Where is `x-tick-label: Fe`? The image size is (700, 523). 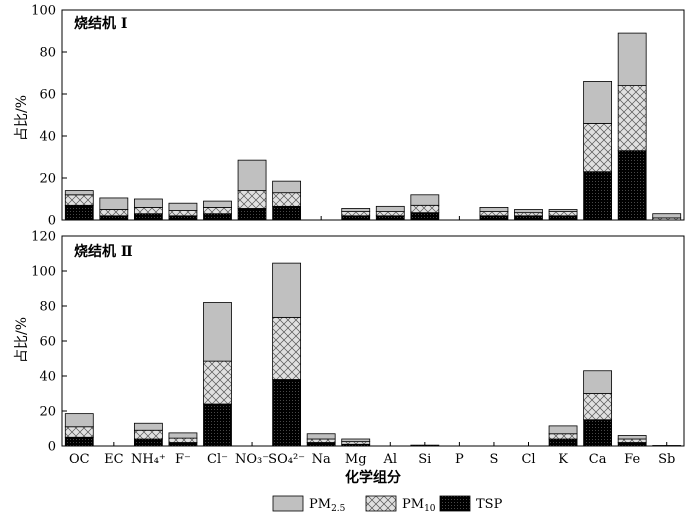 x-tick-label: Fe is located at coordinates (632, 459).